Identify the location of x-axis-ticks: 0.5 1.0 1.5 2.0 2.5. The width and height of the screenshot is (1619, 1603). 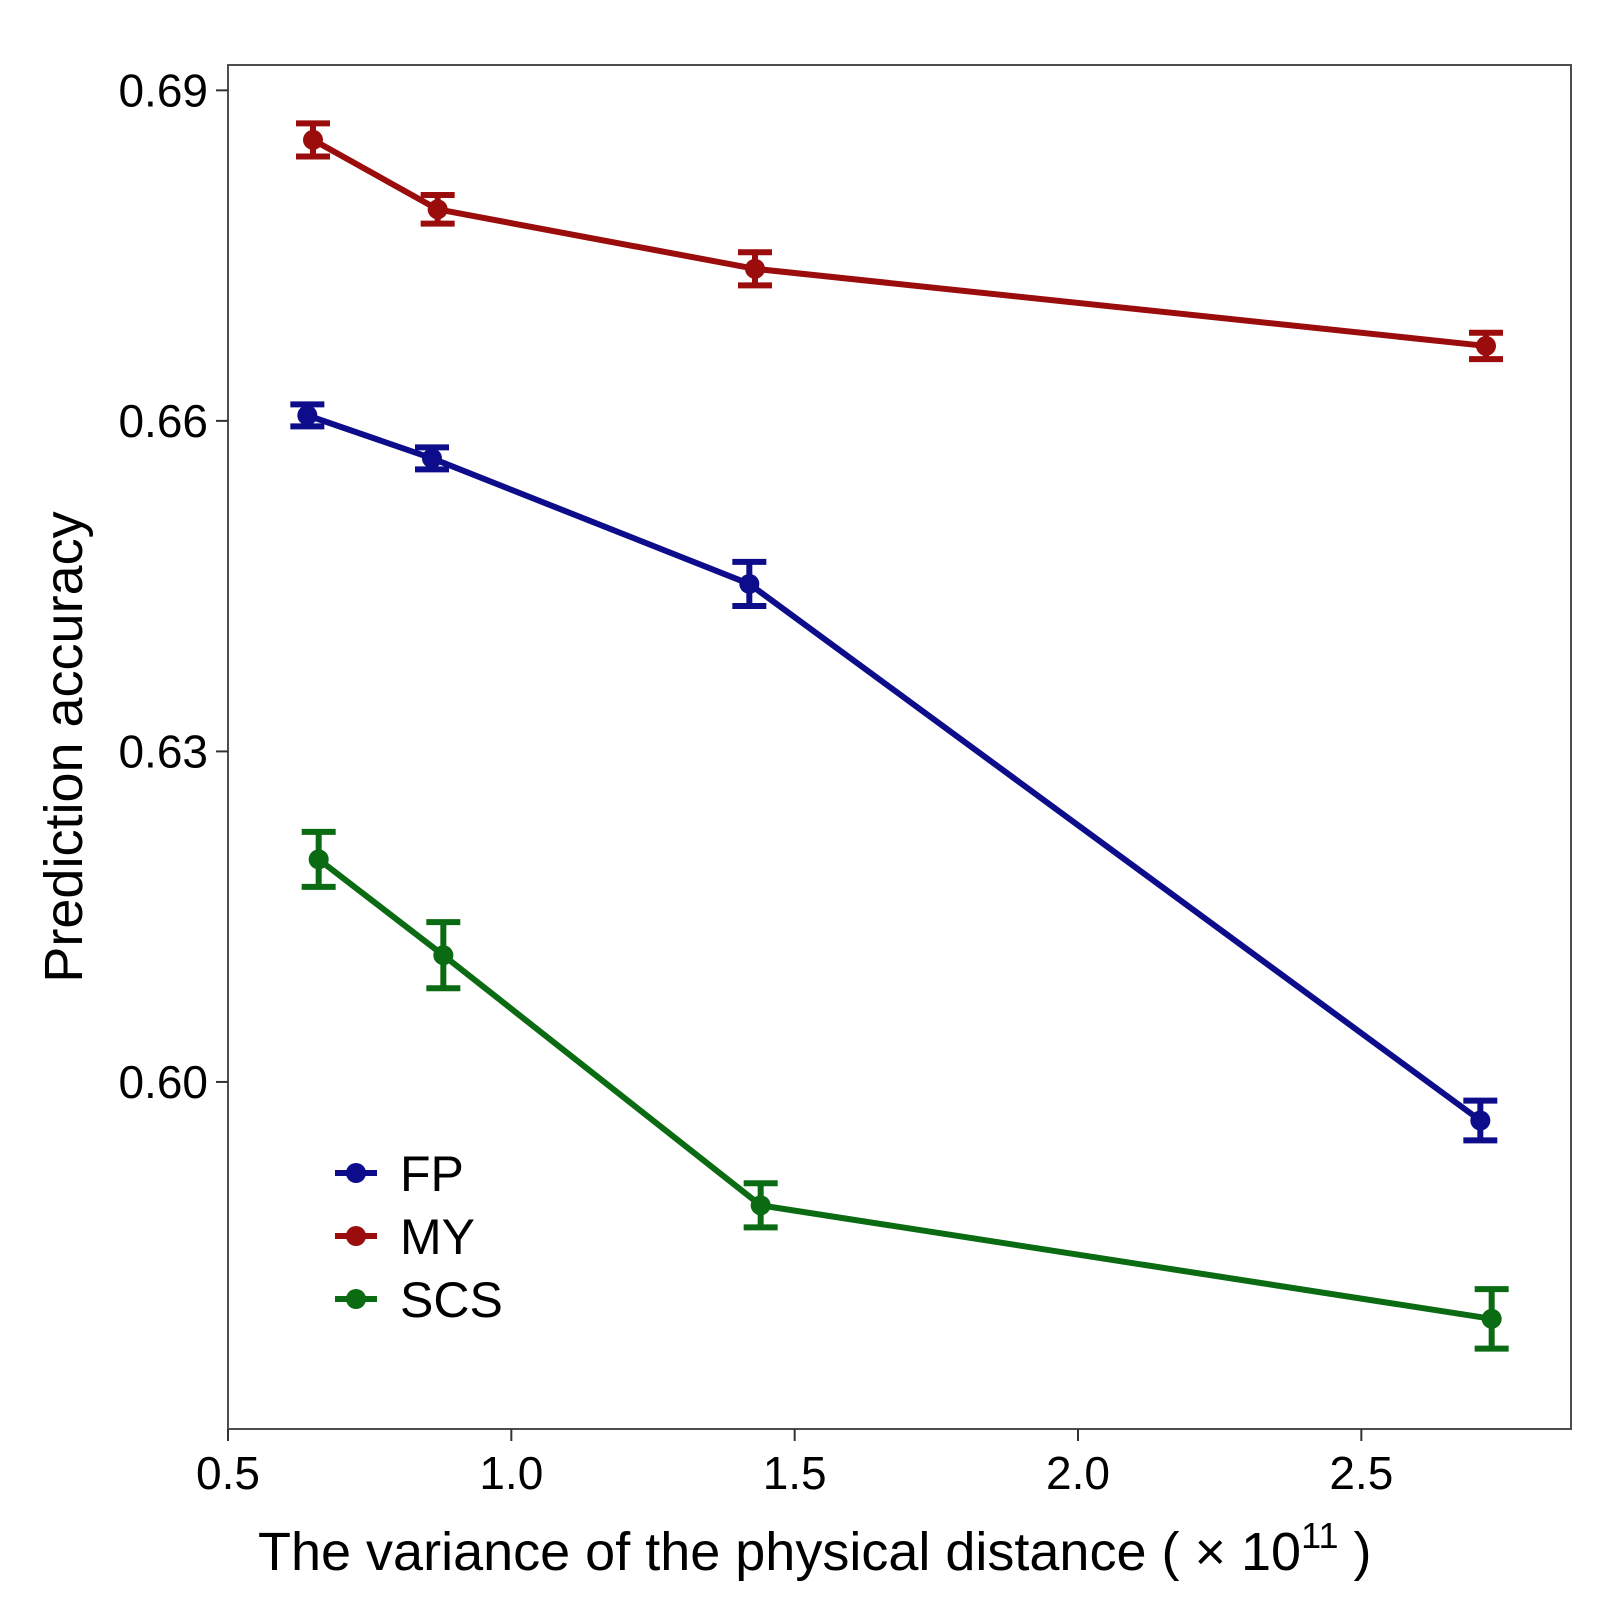
(794, 1464).